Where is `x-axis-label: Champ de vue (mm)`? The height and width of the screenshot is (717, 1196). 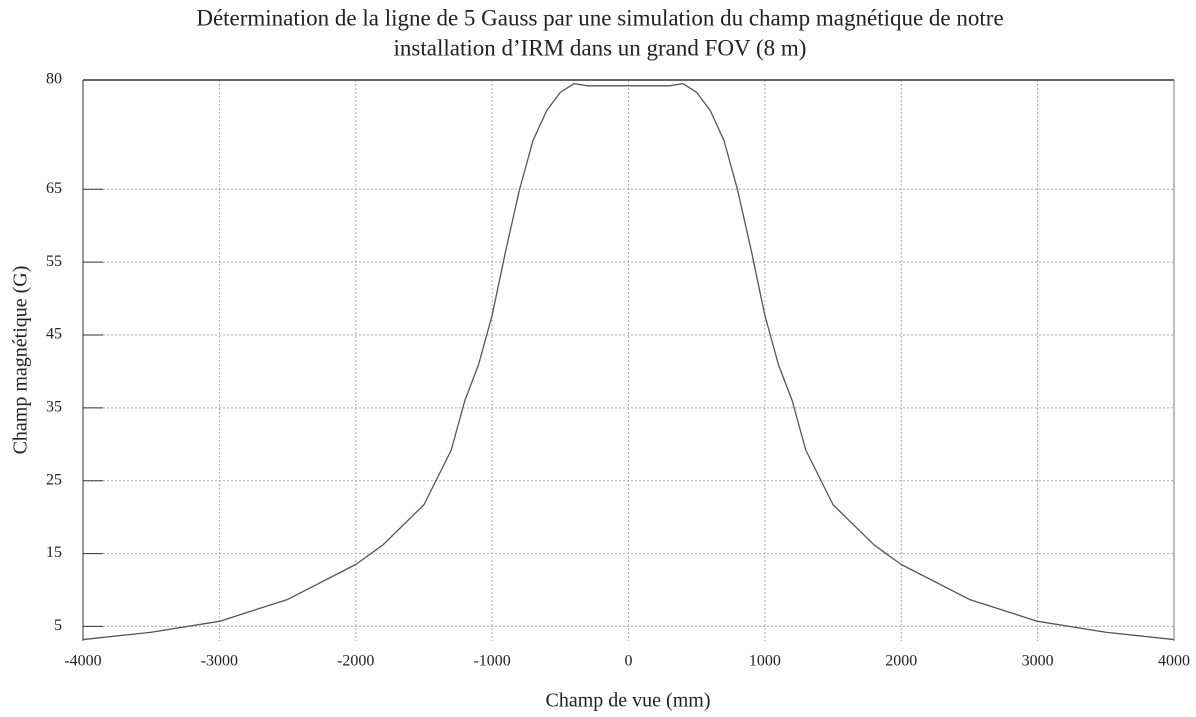 x-axis-label: Champ de vue (mm) is located at coordinates (628, 701).